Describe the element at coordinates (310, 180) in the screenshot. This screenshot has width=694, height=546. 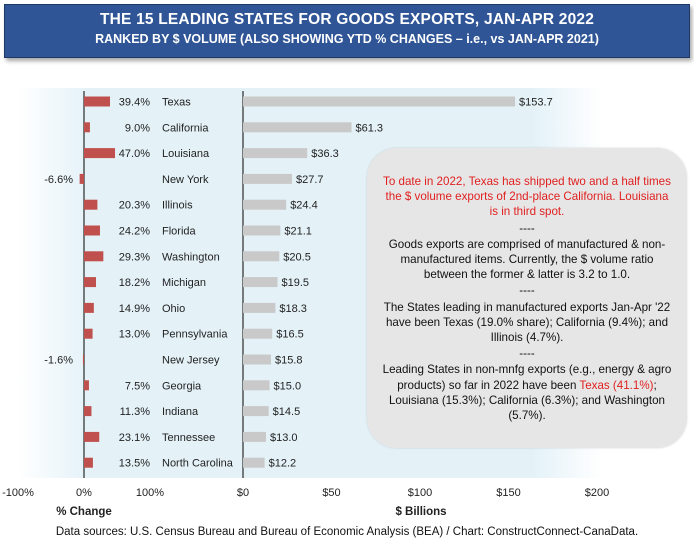
I see `export-value-label: $27.7` at that location.